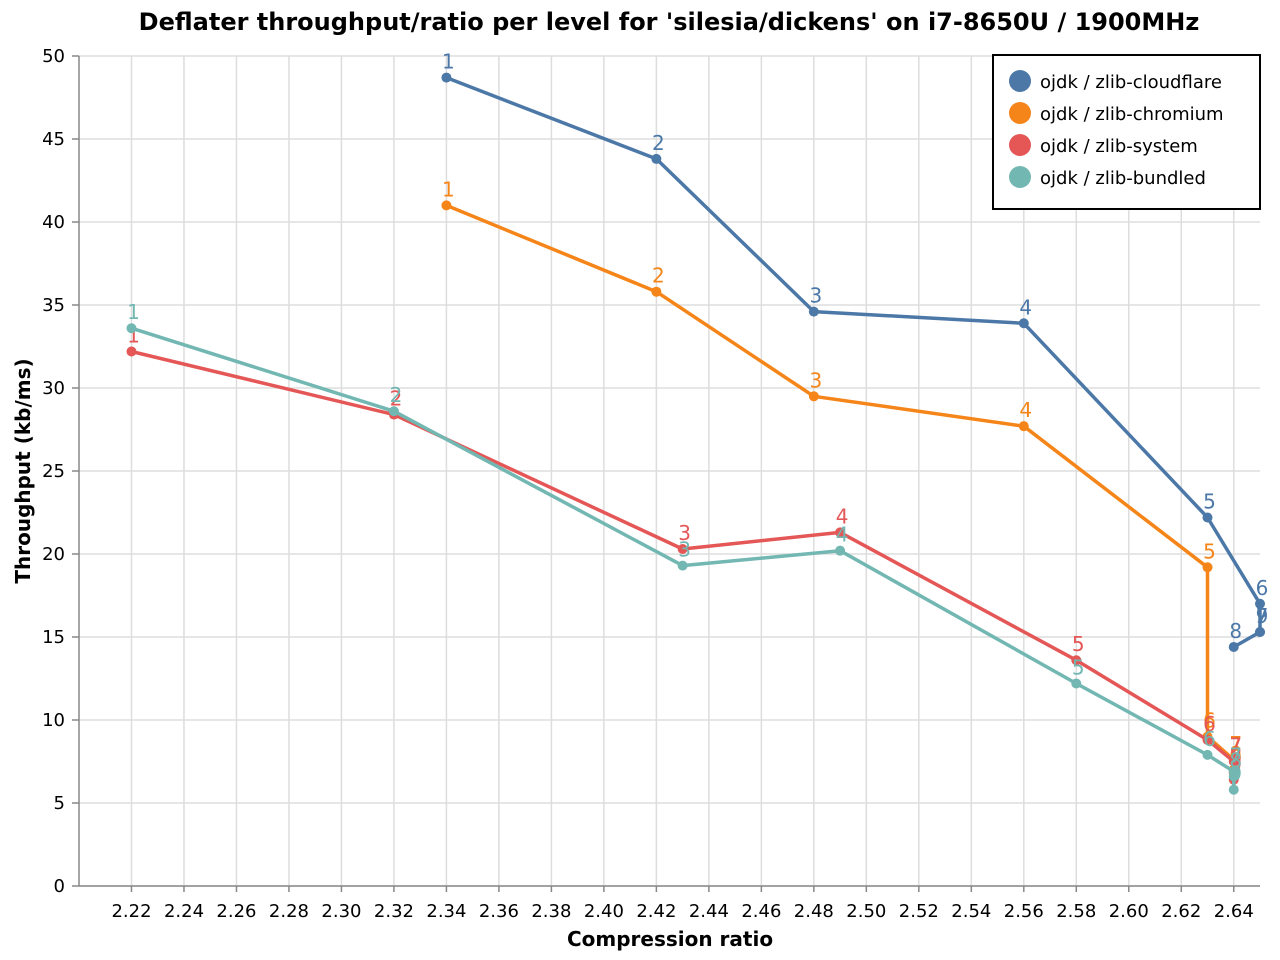  Describe the element at coordinates (1123, 178) in the screenshot. I see `legend-label: ojdk / zlib-bundled` at that location.